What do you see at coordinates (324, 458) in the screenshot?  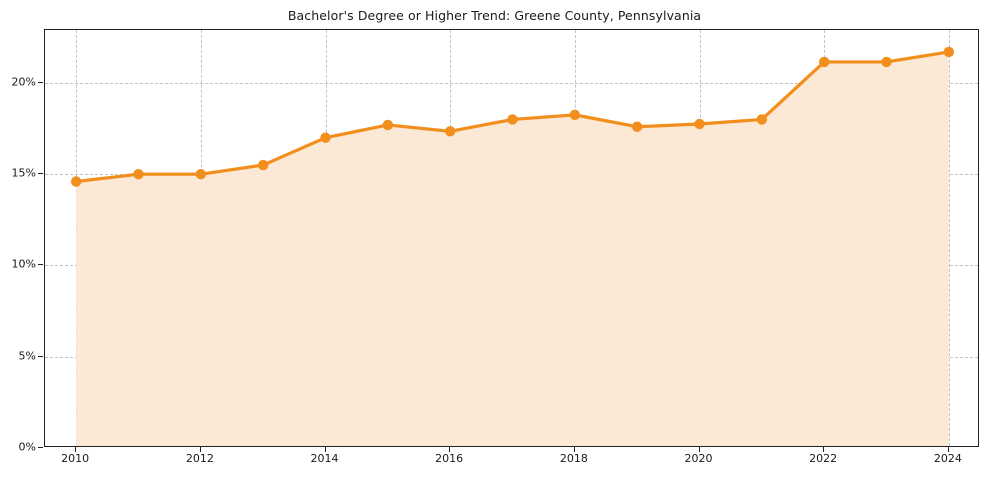 I see `x-axis-tick-label: 2014` at bounding box center [324, 458].